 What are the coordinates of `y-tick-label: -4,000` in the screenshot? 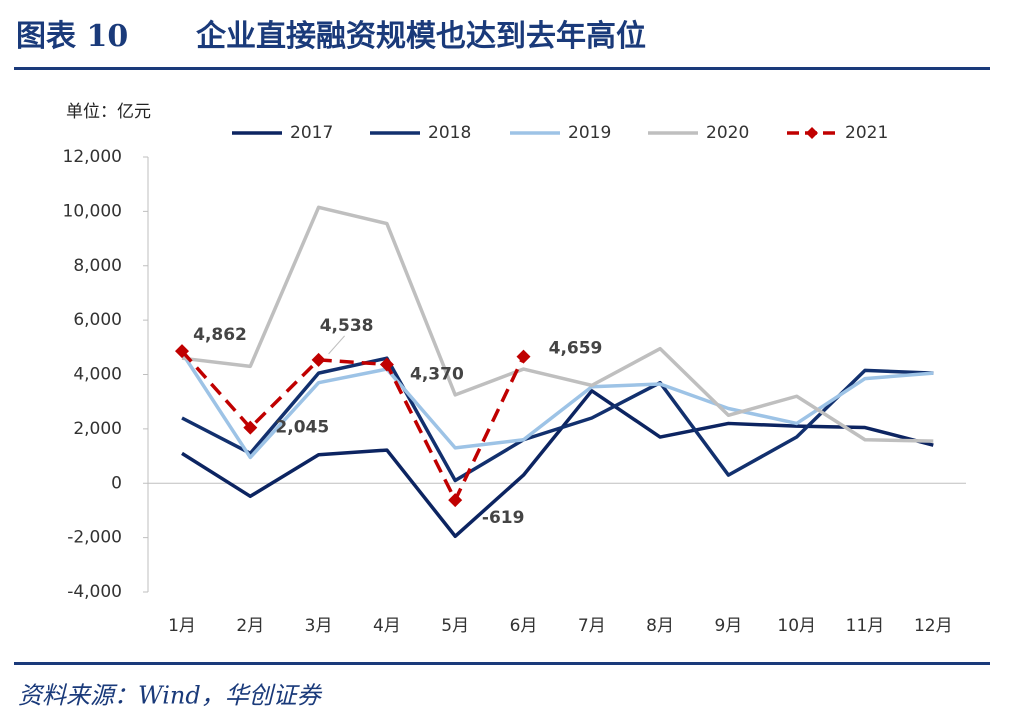 It's located at (94, 592).